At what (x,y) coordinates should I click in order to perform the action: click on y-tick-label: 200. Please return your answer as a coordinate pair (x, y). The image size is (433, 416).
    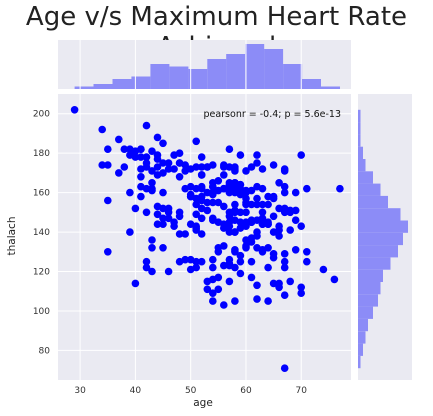
    Looking at the image, I should click on (41, 115).